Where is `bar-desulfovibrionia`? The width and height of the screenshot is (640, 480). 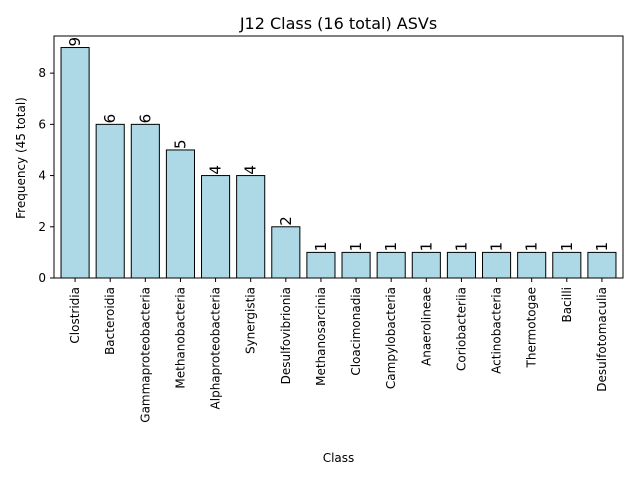
bar-desulfovibrionia is located at coordinates (286, 252).